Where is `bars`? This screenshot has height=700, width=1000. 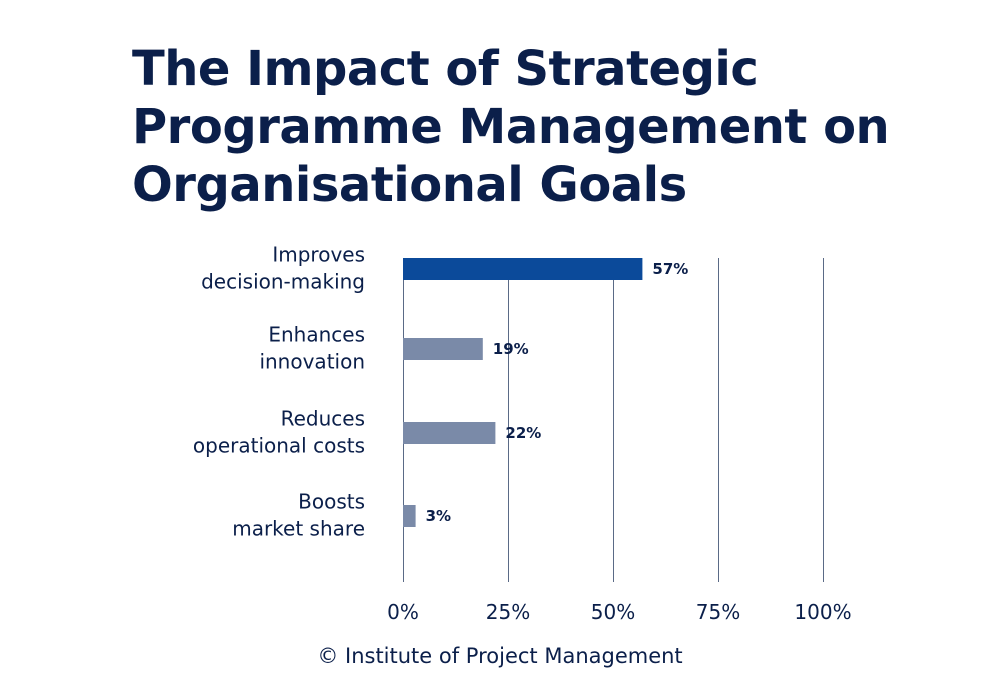
bars is located at coordinates (523, 392).